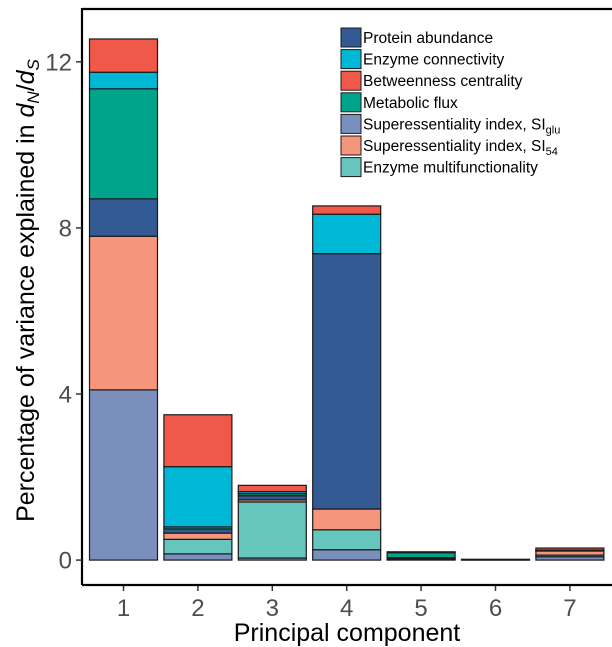  What do you see at coordinates (410, 103) in the screenshot?
I see `legend-label-3: Metabolic flux` at bounding box center [410, 103].